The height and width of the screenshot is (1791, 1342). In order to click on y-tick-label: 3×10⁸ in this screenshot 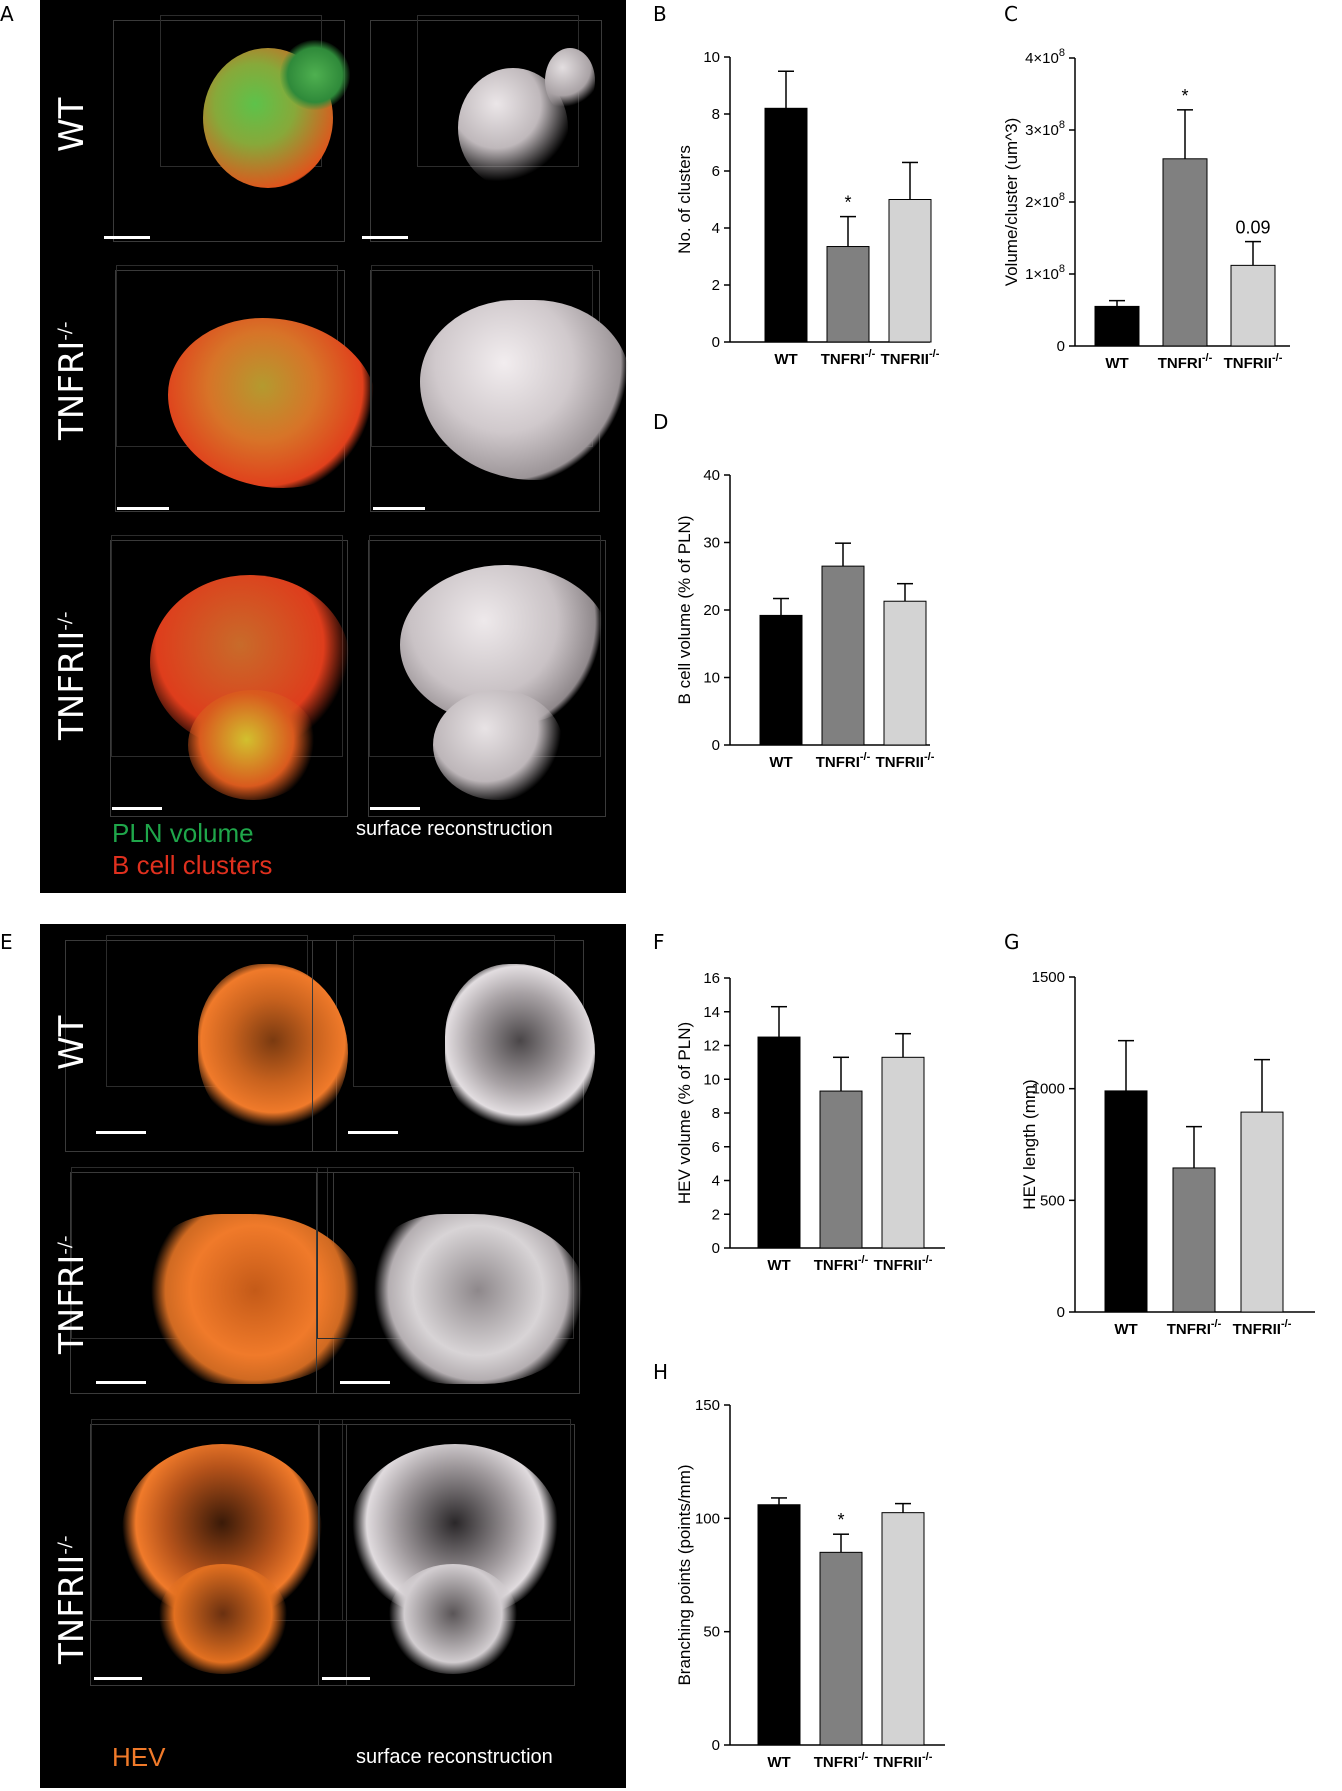, I will do `click(1045, 129)`.